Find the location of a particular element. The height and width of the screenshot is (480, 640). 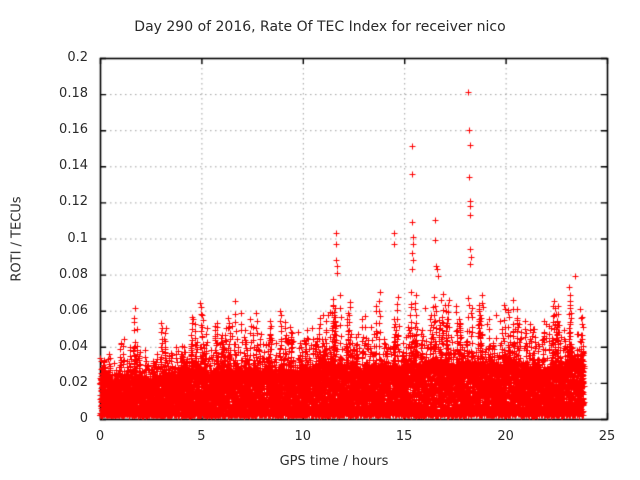

y-tick-label: 0.02 is located at coordinates (73, 382).